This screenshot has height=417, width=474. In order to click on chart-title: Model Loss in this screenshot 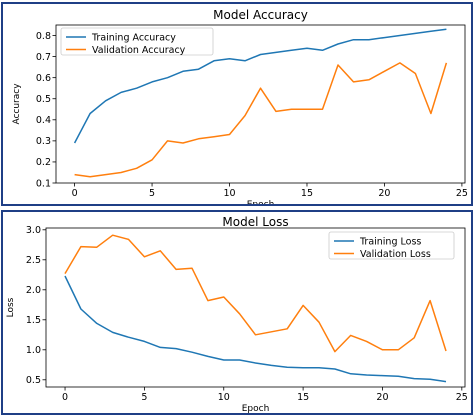, I will do `click(255, 222)`.